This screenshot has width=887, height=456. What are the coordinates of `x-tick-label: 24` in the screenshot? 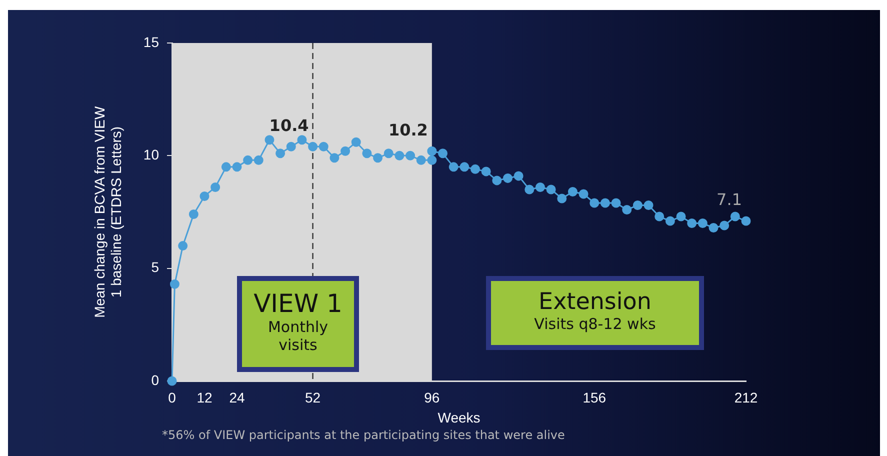 It's located at (237, 397).